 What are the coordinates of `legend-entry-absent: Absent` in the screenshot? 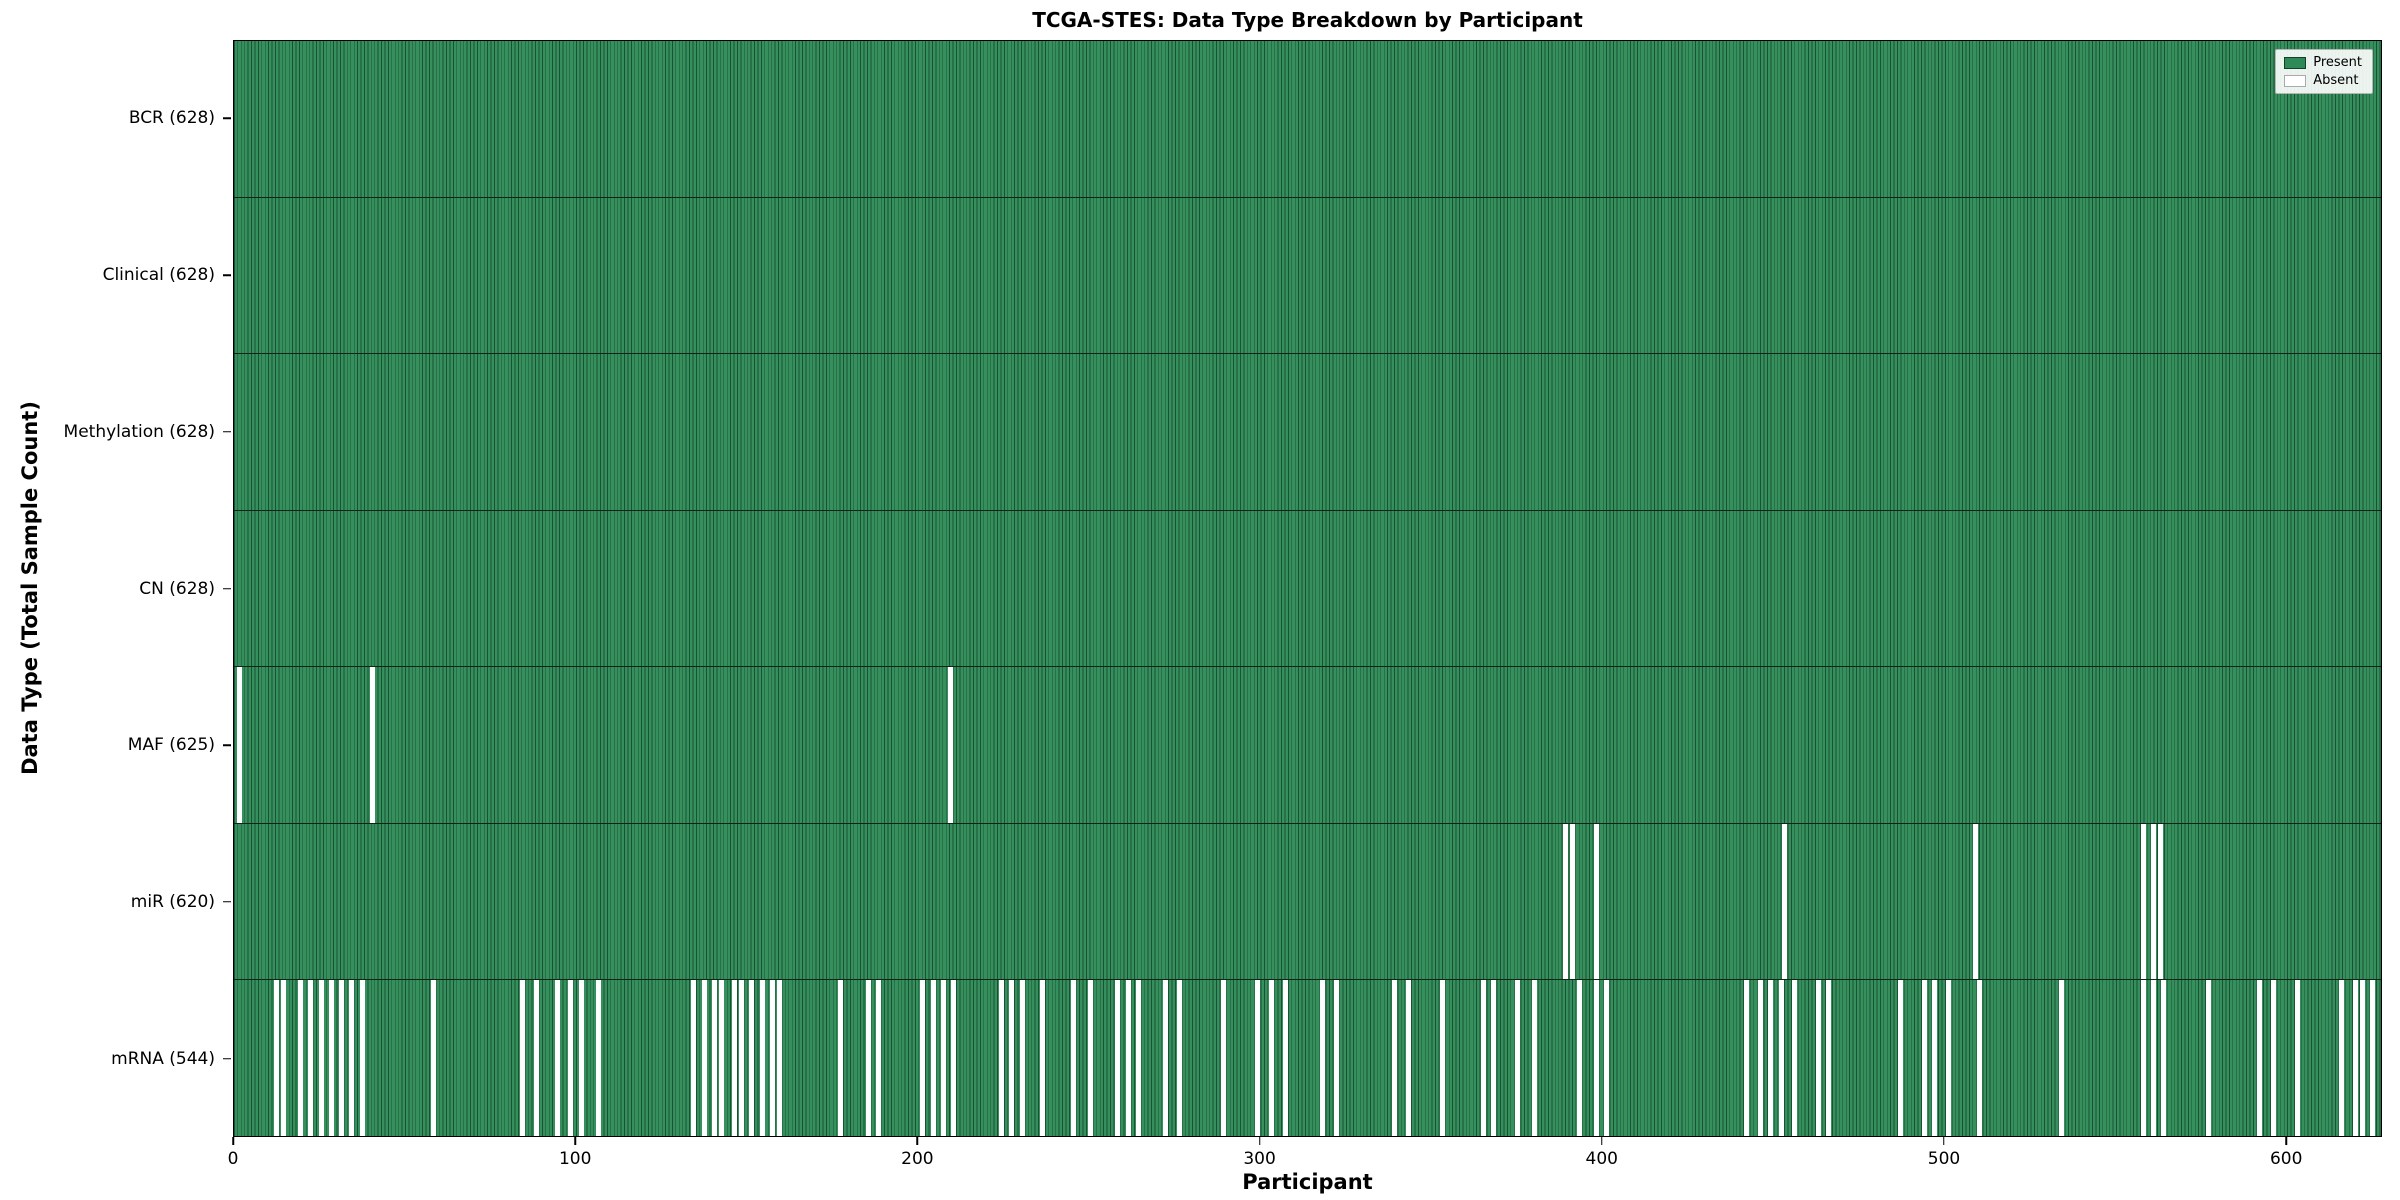 It's located at (2323, 80).